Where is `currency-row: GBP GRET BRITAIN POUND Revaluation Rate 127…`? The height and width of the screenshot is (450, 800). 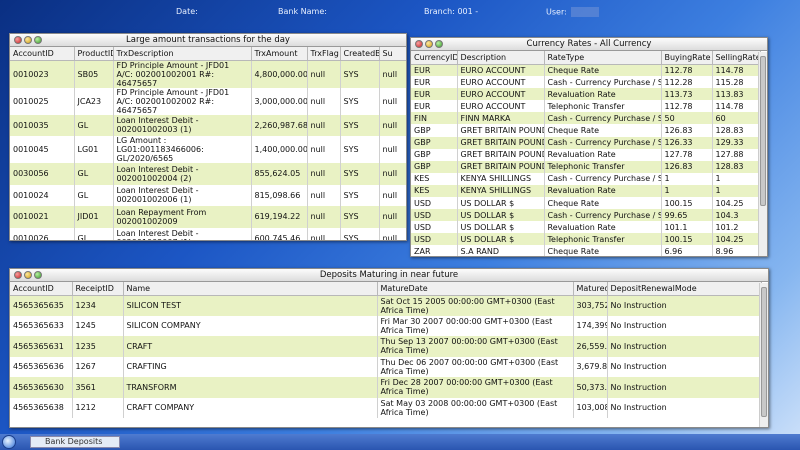 currency-row: GBP GRET BRITAIN POUND Revaluation Rate 127… is located at coordinates (586, 154).